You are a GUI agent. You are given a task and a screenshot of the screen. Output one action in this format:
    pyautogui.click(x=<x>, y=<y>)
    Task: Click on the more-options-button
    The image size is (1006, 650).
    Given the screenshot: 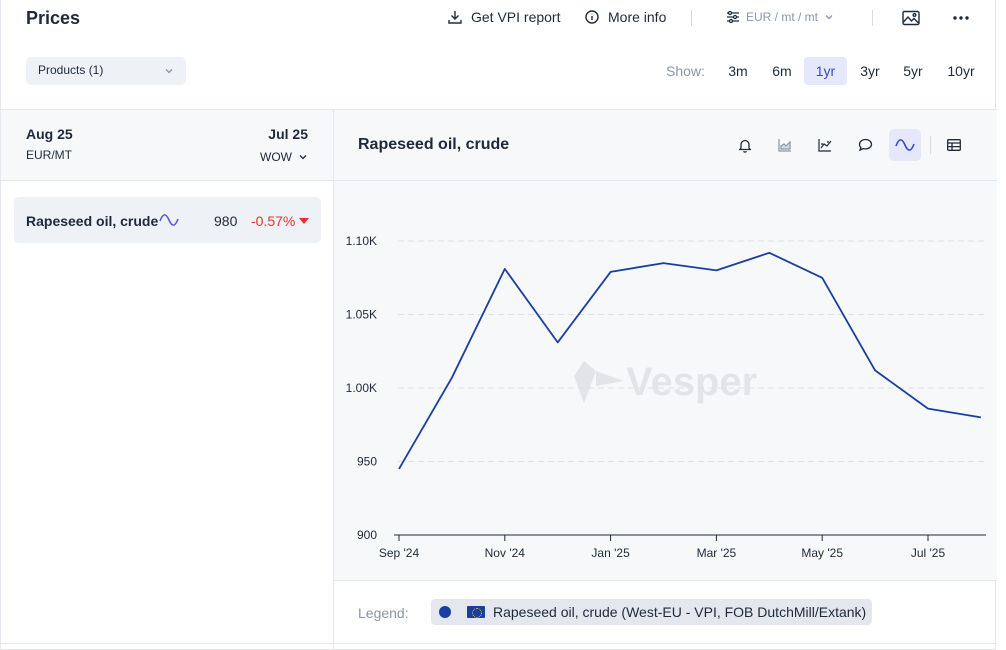 What is the action you would take?
    pyautogui.click(x=961, y=18)
    